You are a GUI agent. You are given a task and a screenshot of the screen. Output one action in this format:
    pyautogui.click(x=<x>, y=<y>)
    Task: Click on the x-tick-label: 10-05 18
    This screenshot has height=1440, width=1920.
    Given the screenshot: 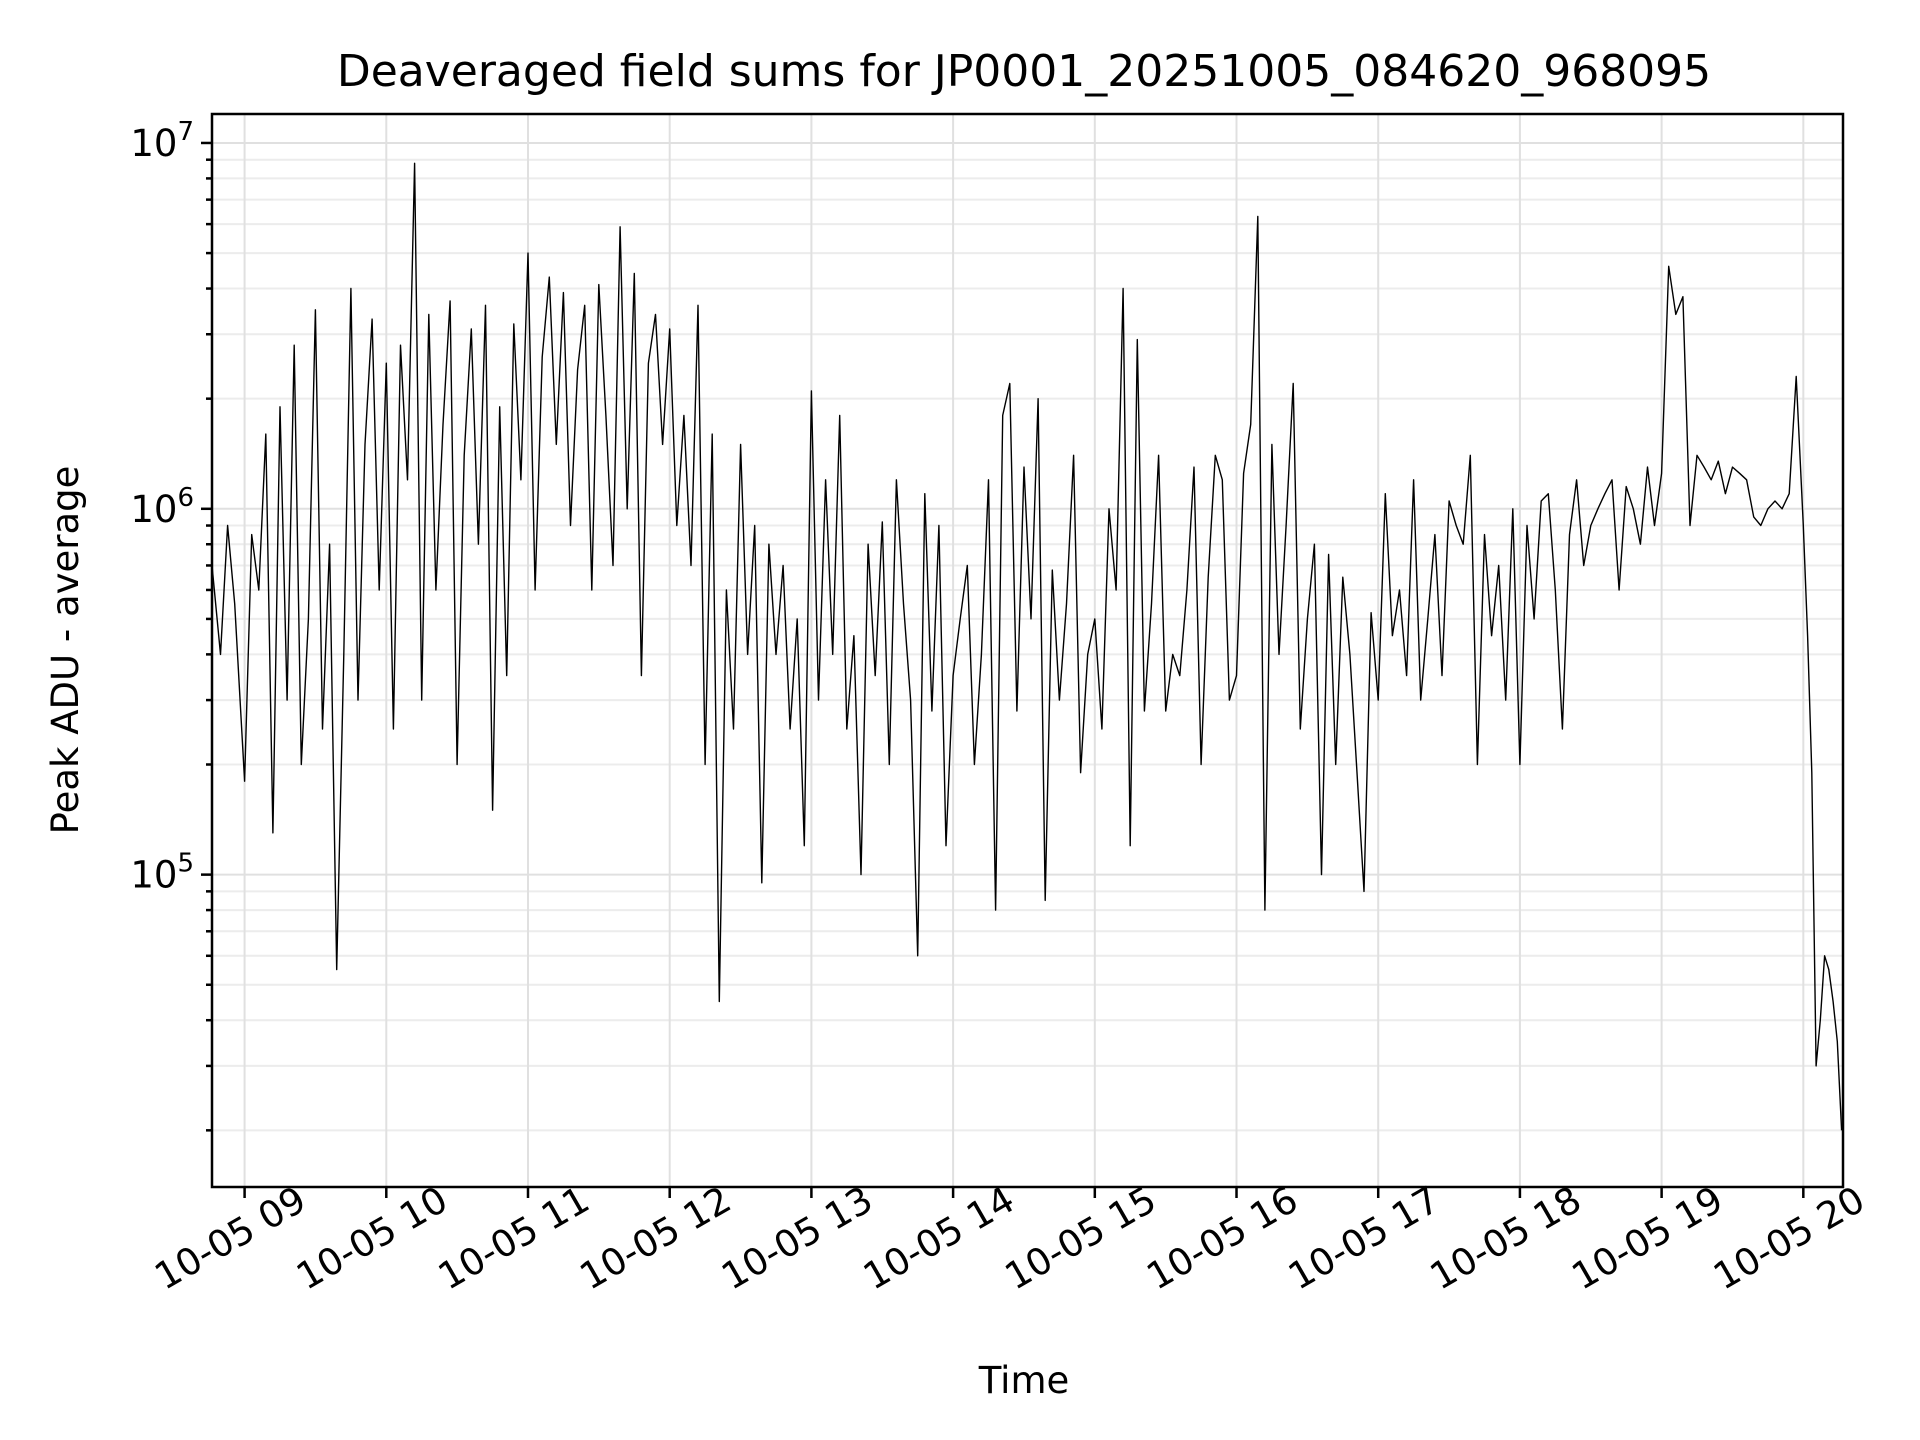 What is the action you would take?
    pyautogui.click(x=1506, y=1238)
    